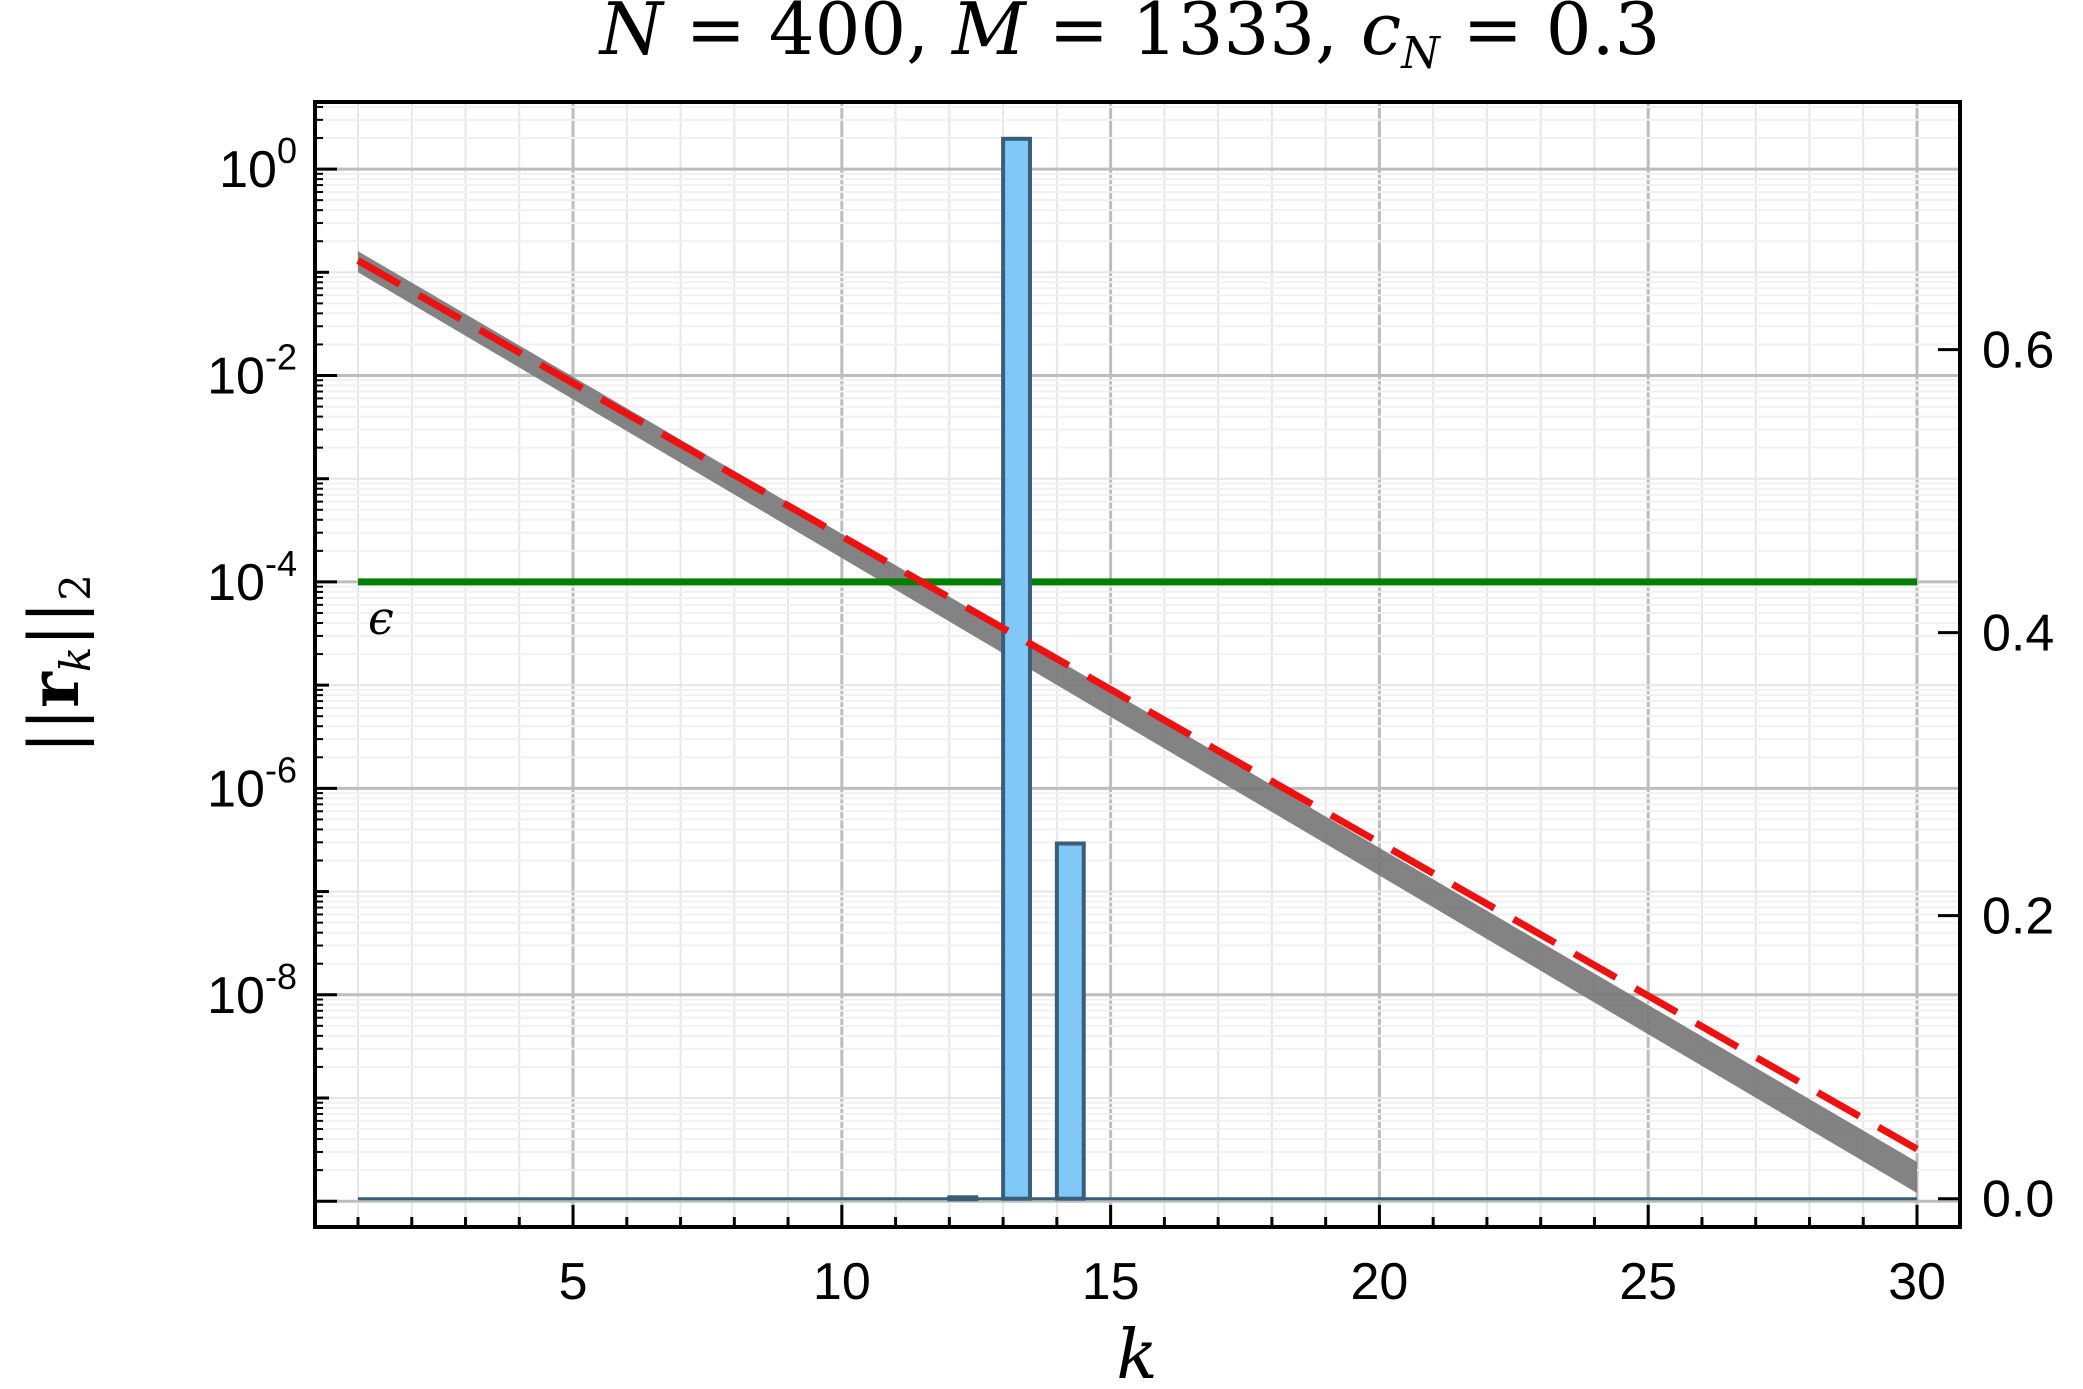  Describe the element at coordinates (258, 164) in the screenshot. I see `y-left-tick-label: 10⁰` at that location.